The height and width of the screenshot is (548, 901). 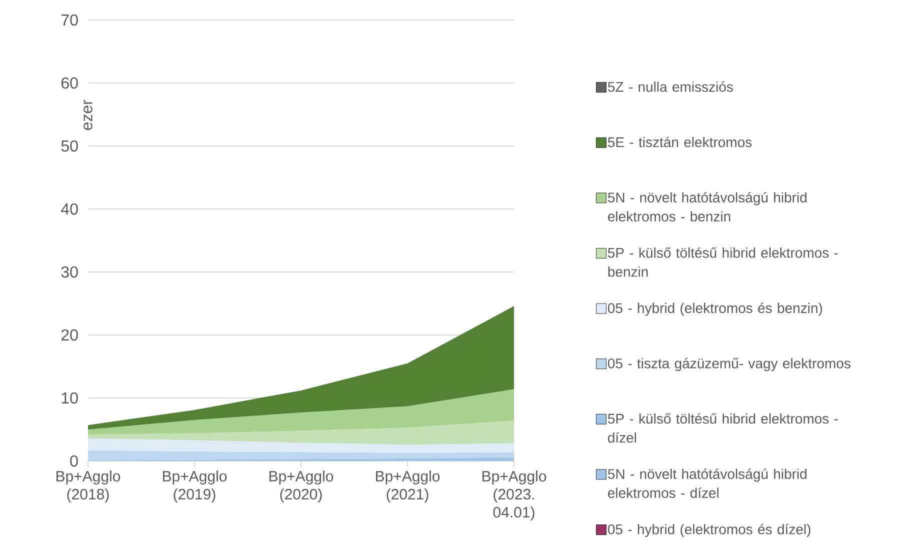 I want to click on y-tick-label: 40, so click(x=69, y=209).